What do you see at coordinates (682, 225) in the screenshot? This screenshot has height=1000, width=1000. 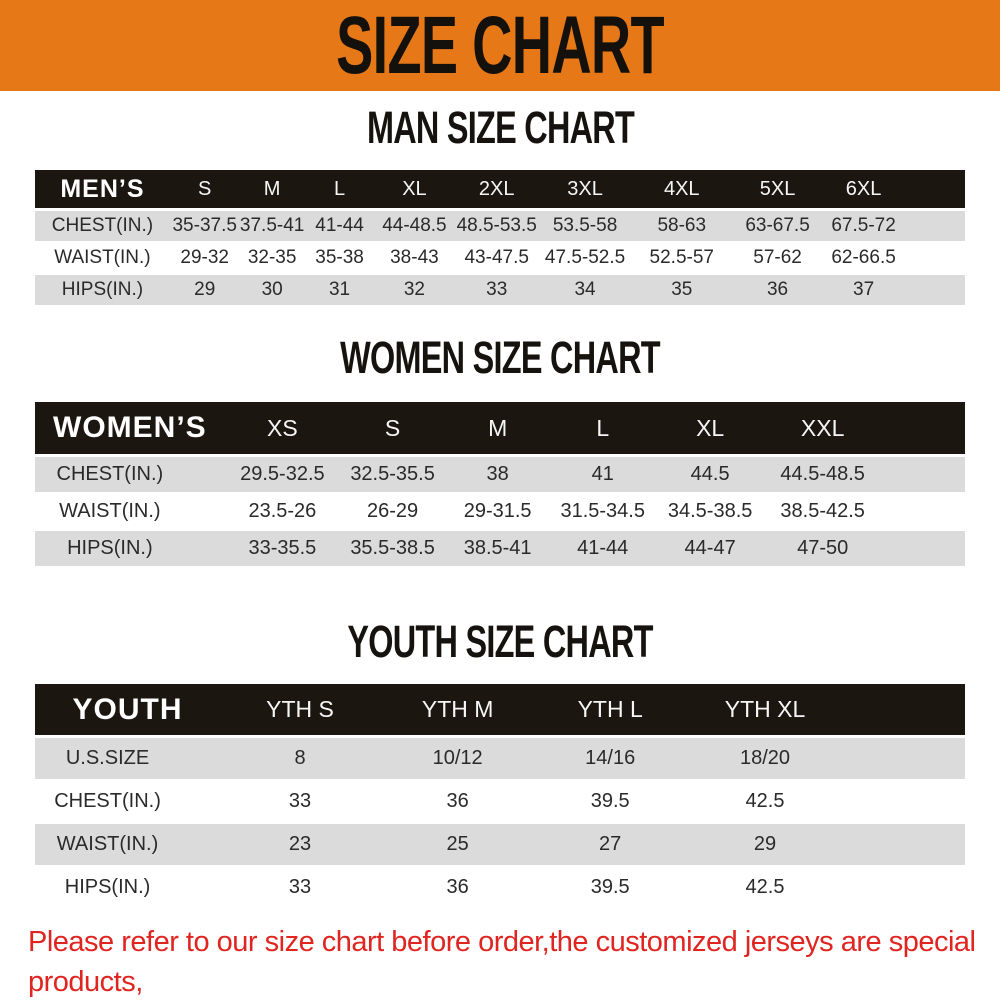 I see `size-cell: 58-63` at bounding box center [682, 225].